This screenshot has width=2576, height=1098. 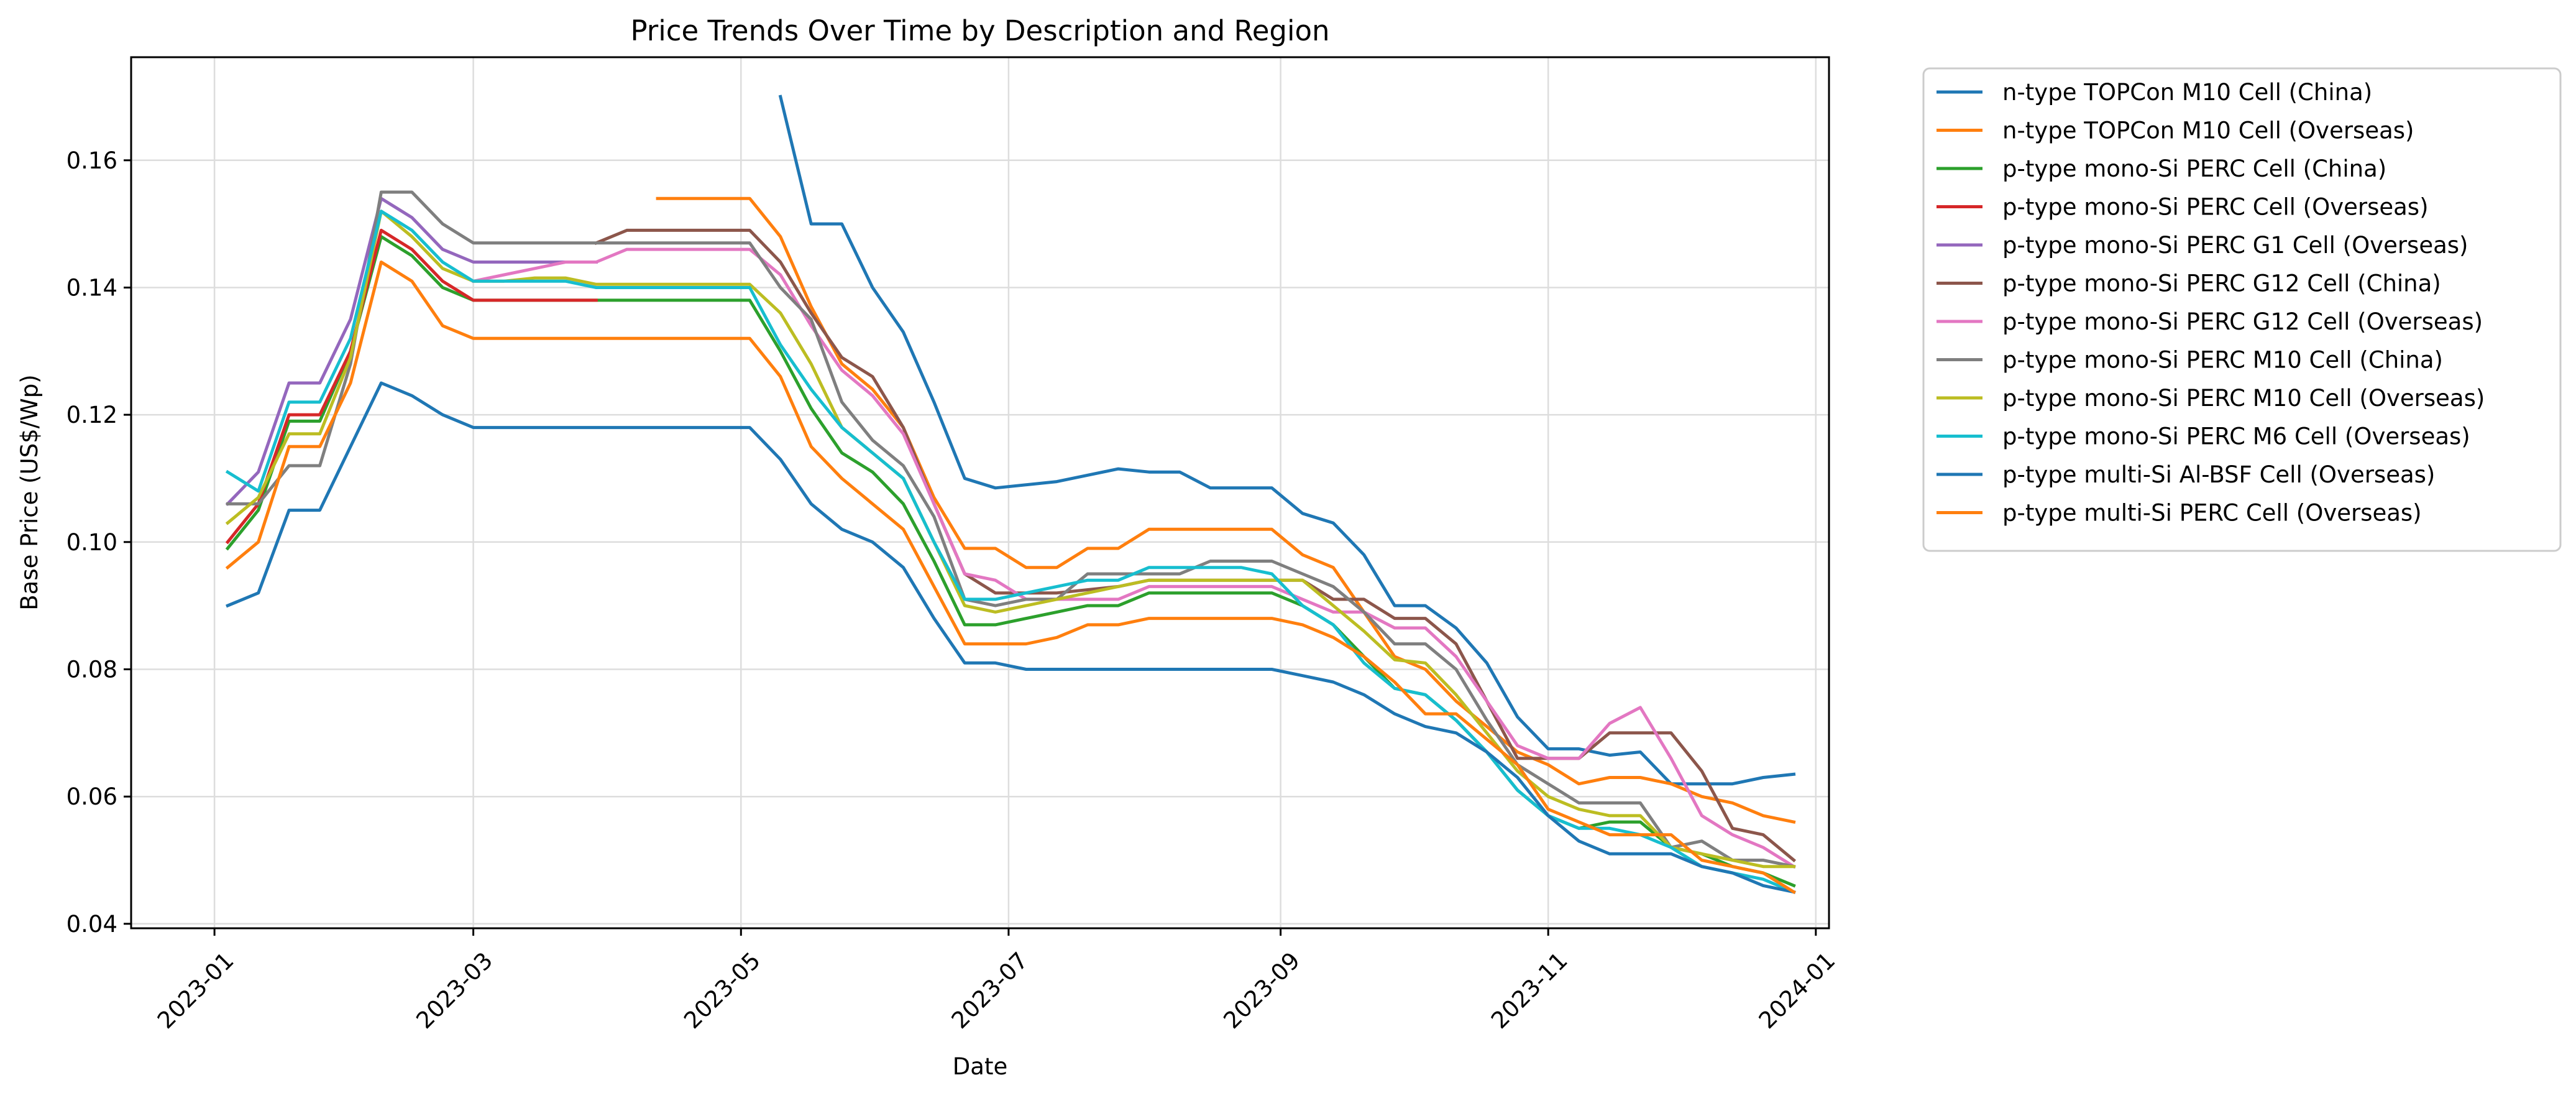 What do you see at coordinates (91, 160) in the screenshot?
I see `y-tick-label: 0.16` at bounding box center [91, 160].